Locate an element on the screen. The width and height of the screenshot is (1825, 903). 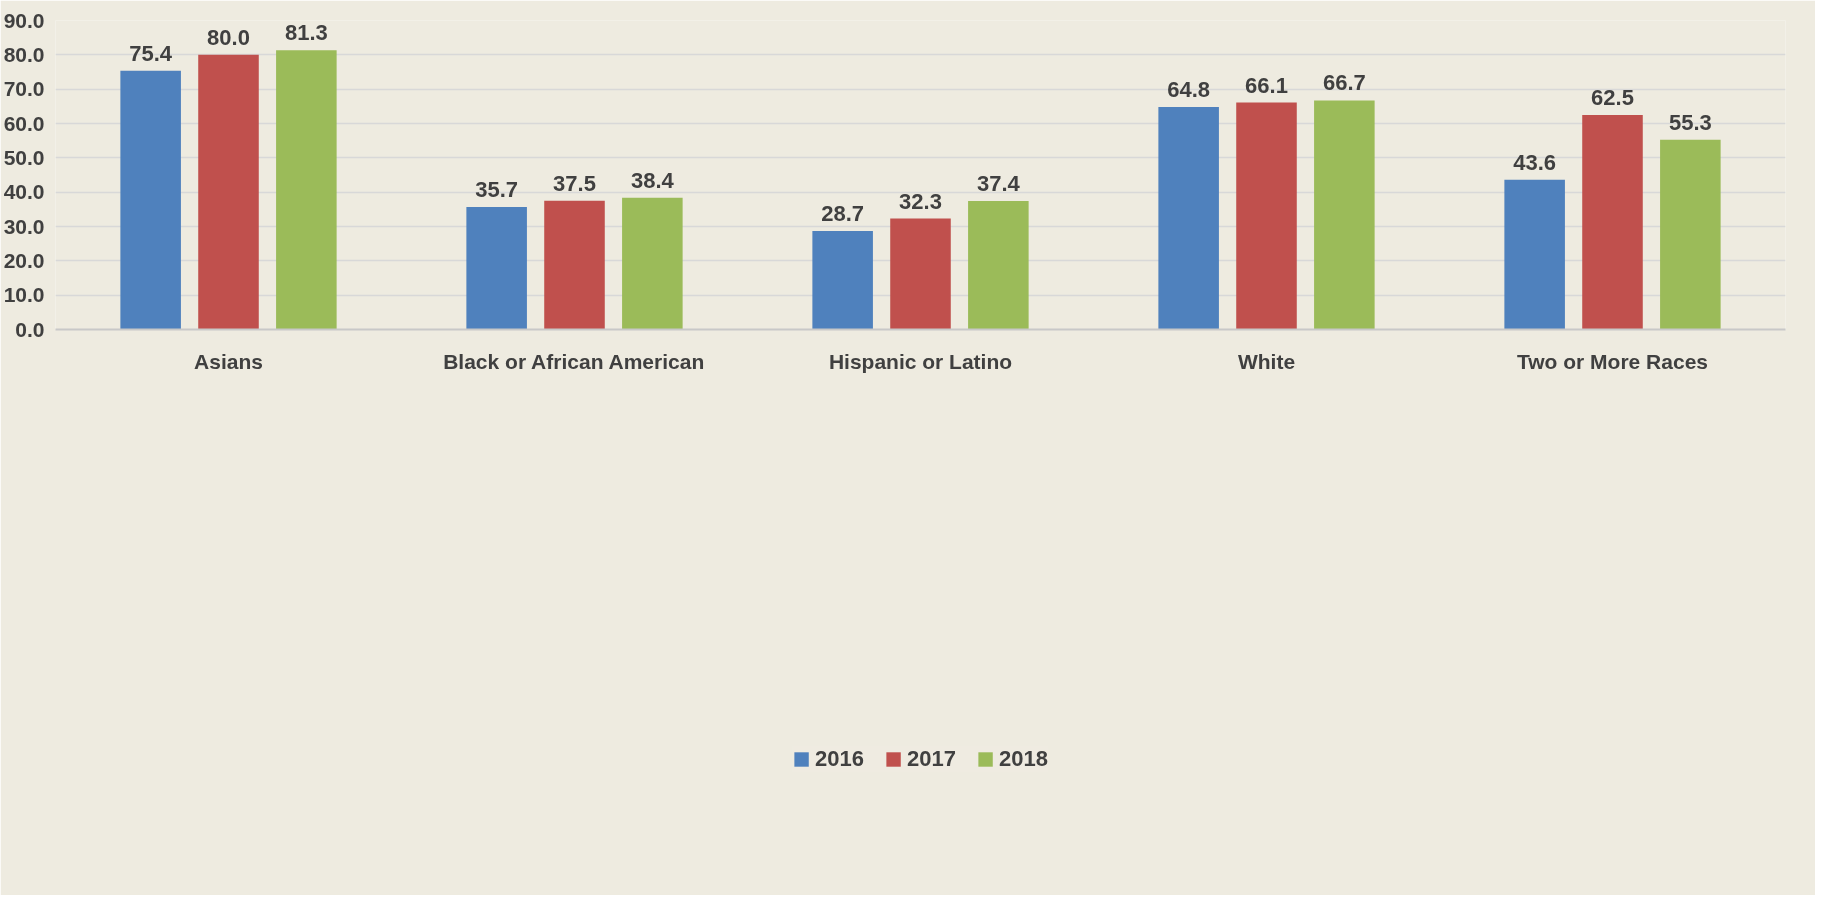
data-label: 80.0 is located at coordinates (228, 37).